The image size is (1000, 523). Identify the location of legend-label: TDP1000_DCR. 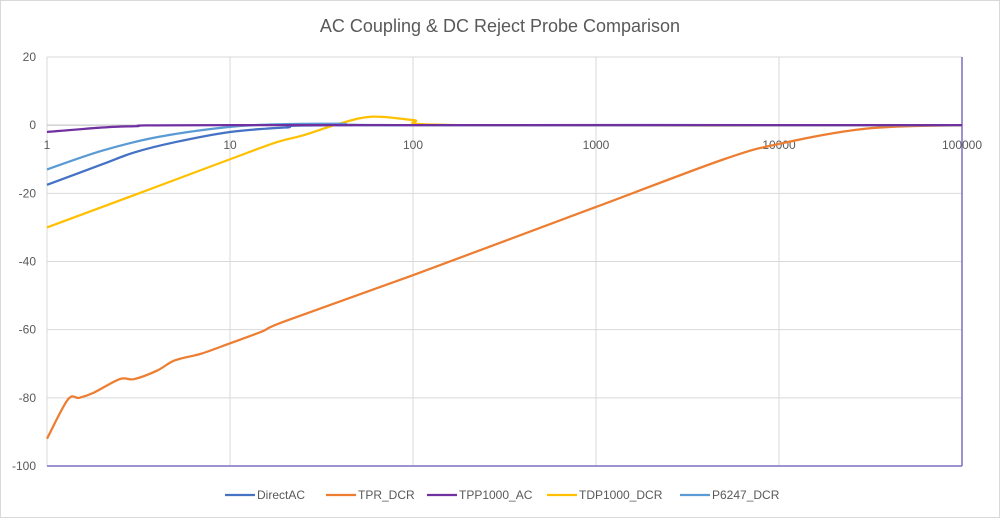
(621, 495).